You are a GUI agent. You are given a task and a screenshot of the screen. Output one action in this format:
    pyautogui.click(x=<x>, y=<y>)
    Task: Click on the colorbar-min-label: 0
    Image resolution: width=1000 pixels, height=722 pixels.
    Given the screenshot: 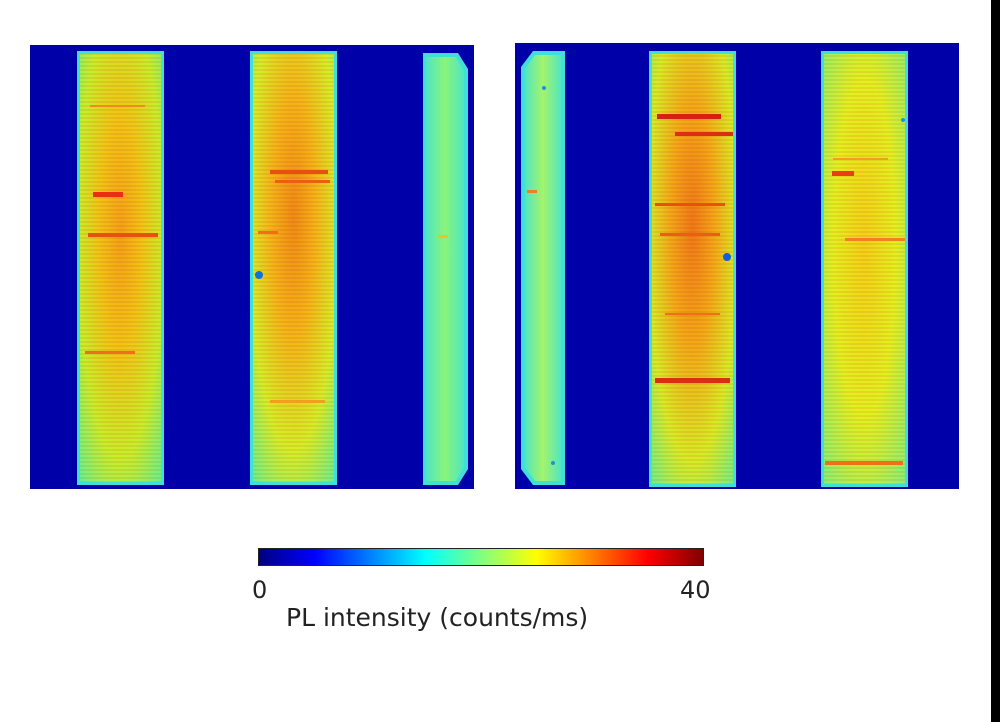 What is the action you would take?
    pyautogui.click(x=260, y=590)
    